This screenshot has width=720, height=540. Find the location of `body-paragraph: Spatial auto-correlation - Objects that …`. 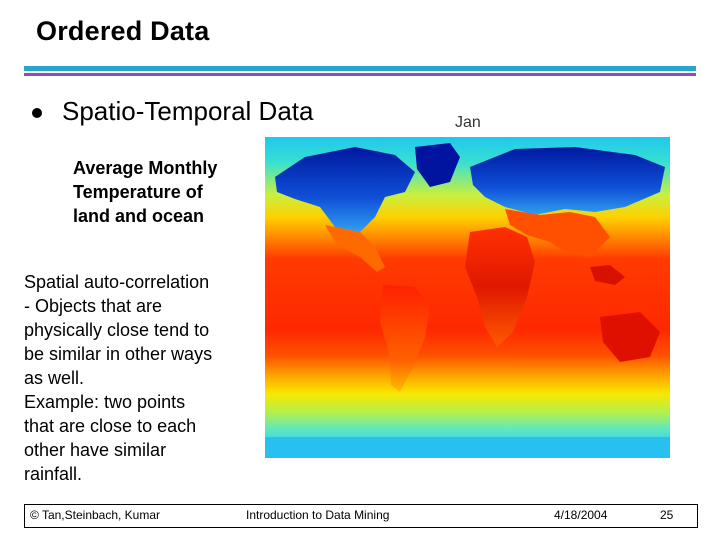

body-paragraph: Spatial auto-correlation - Objects that … is located at coordinates (136, 378).